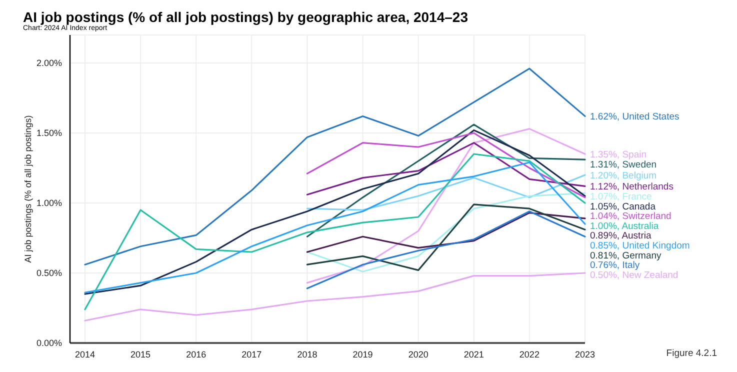 The width and height of the screenshot is (737, 372). What do you see at coordinates (362, 354) in the screenshot?
I see `x-tick-label: 2019` at bounding box center [362, 354].